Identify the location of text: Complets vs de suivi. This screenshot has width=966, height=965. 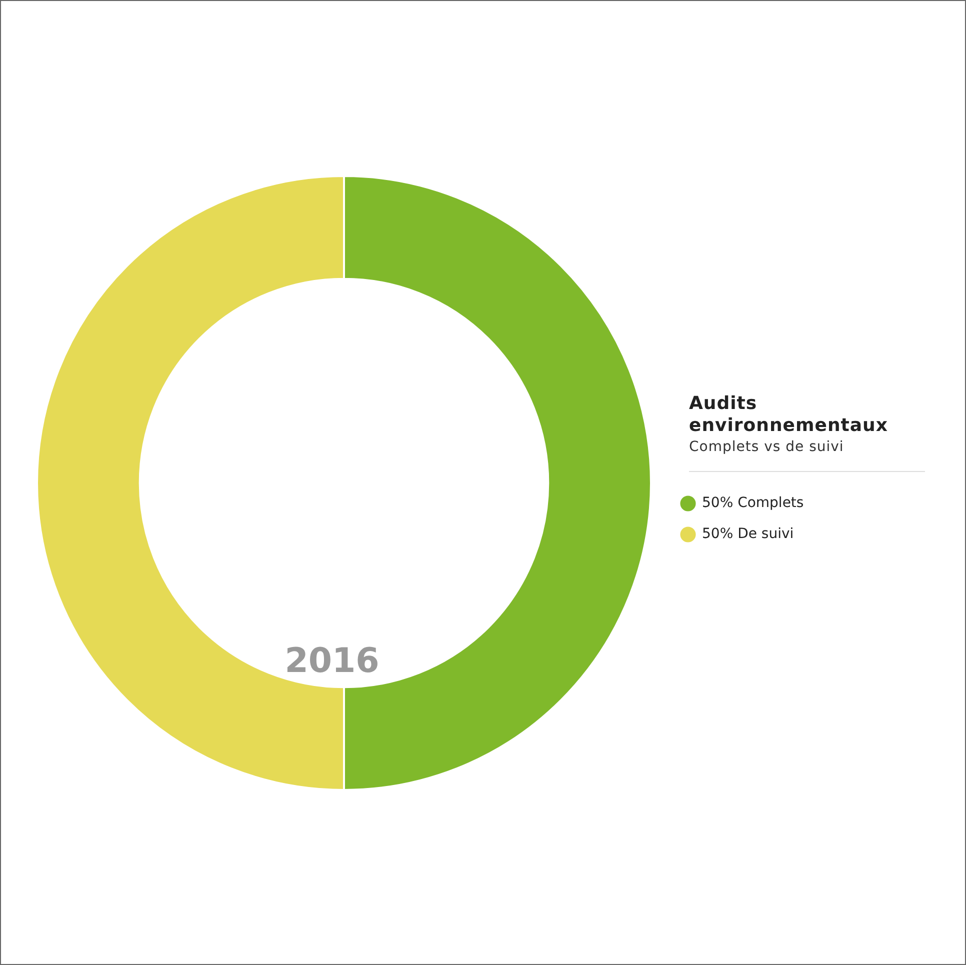
(767, 447).